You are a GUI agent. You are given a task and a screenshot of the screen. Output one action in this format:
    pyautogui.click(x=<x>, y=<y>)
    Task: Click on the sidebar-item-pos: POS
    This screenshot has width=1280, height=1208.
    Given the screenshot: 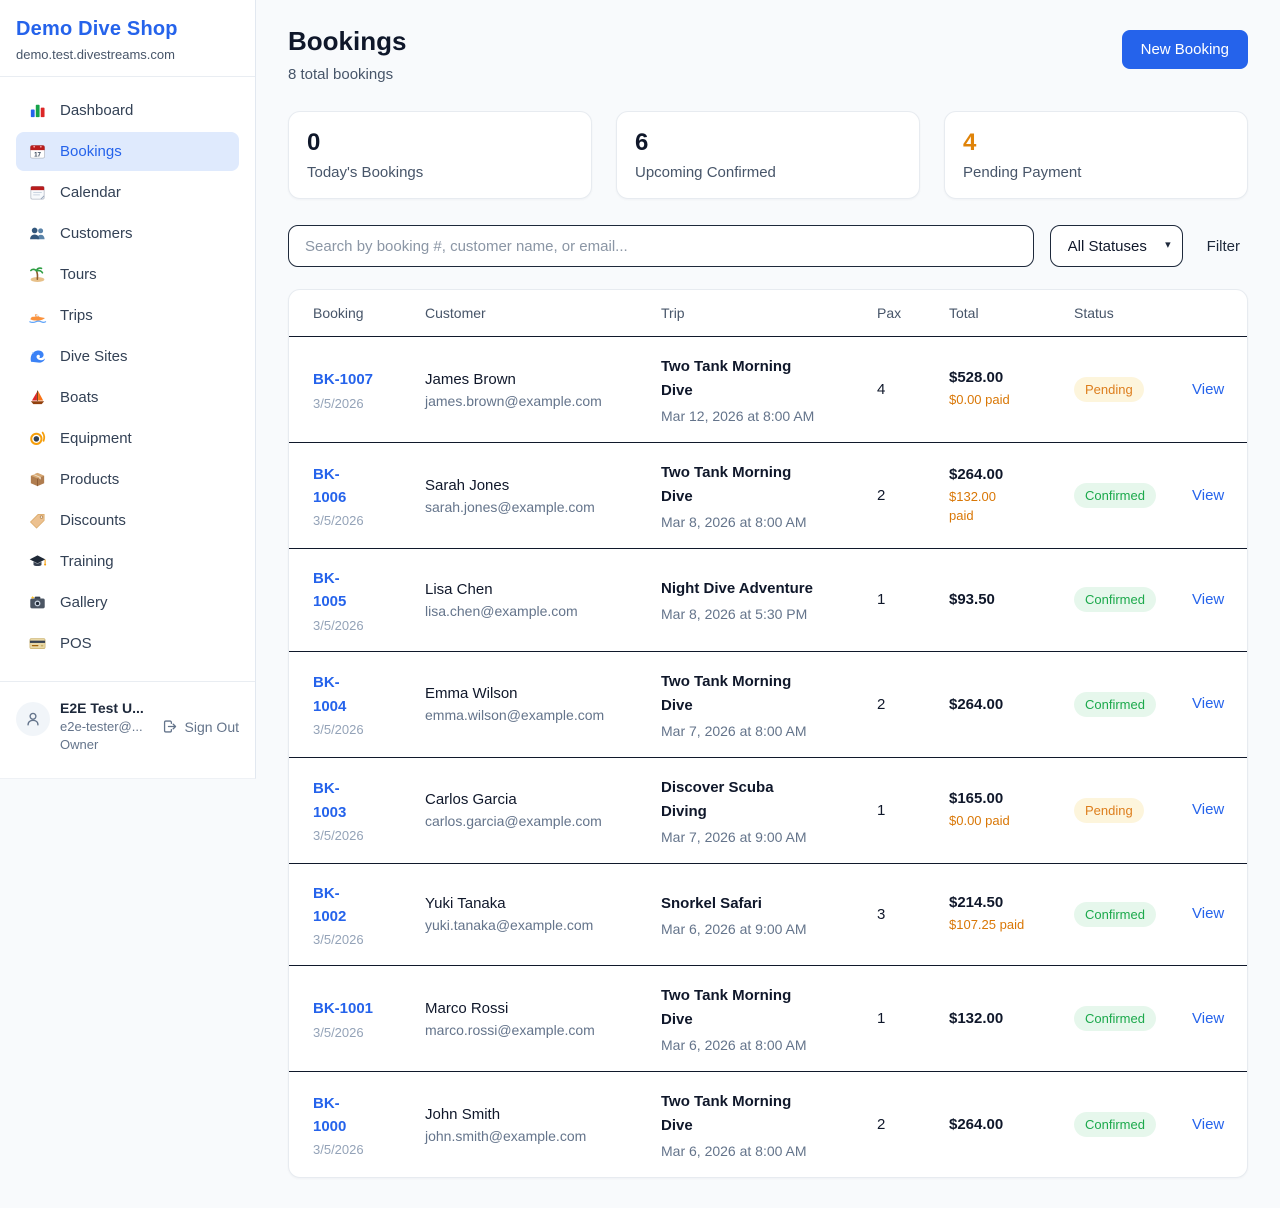 What is the action you would take?
    pyautogui.click(x=127, y=643)
    